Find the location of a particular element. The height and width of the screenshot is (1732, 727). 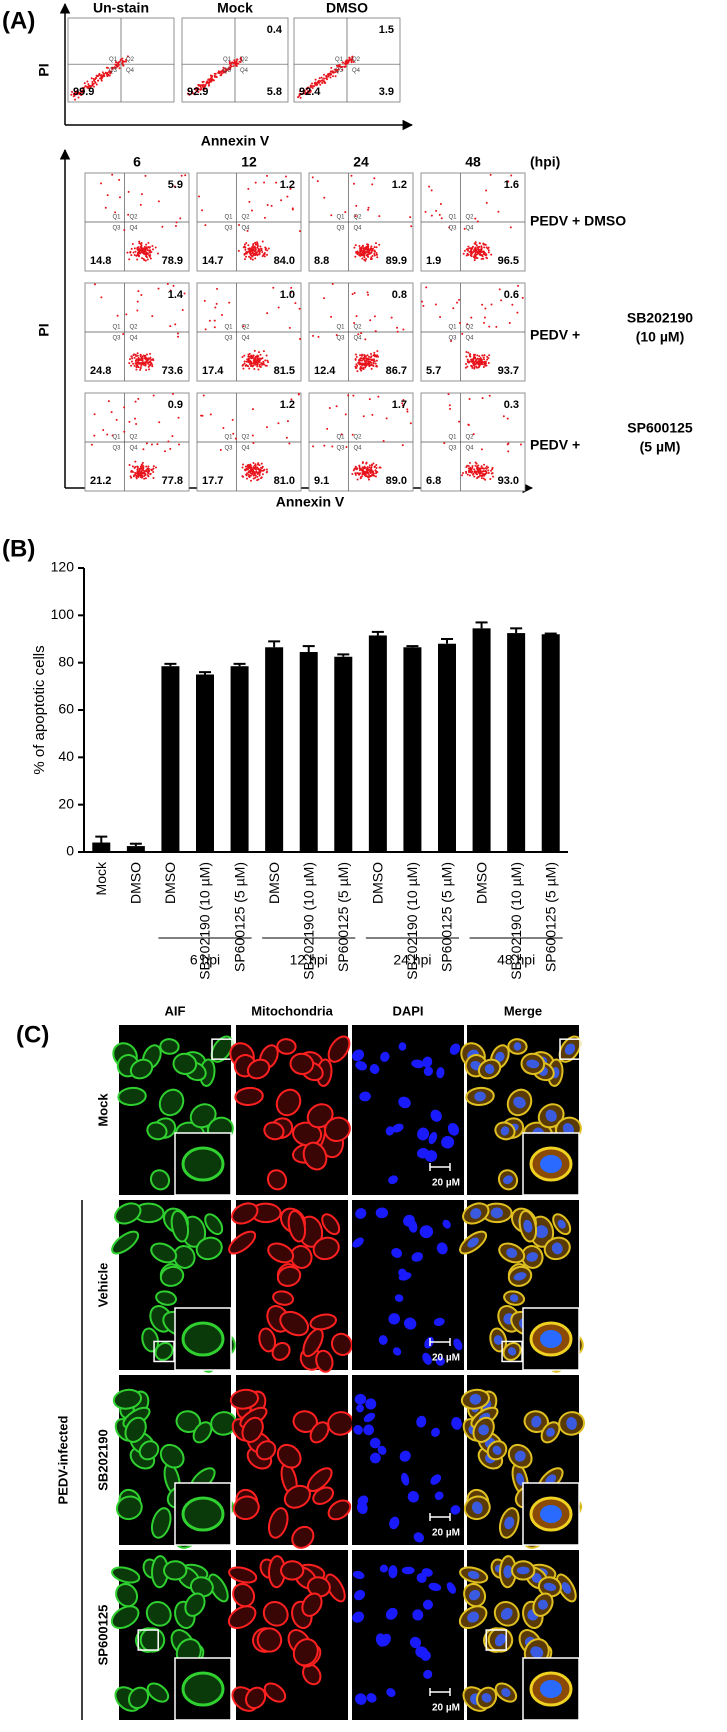

x-tick-label: DMSO is located at coordinates (136, 883).